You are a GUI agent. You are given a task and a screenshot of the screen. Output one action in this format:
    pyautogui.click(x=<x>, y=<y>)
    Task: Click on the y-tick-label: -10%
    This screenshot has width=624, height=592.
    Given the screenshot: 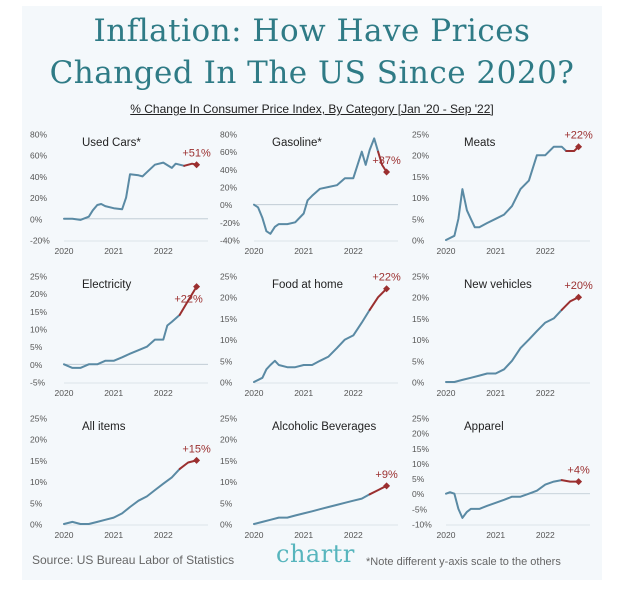 What is the action you would take?
    pyautogui.click(x=422, y=525)
    